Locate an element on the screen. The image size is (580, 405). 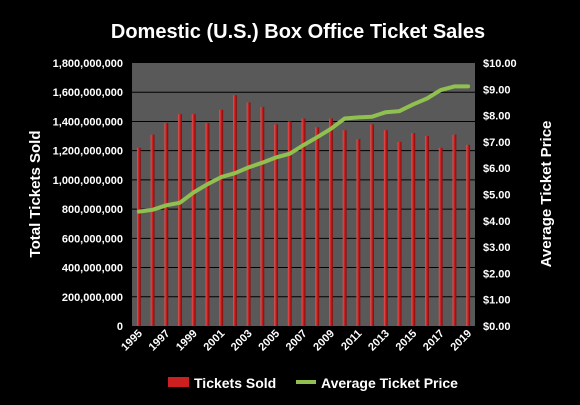
y-tick-label: 800,000,000 is located at coordinates (92, 210).